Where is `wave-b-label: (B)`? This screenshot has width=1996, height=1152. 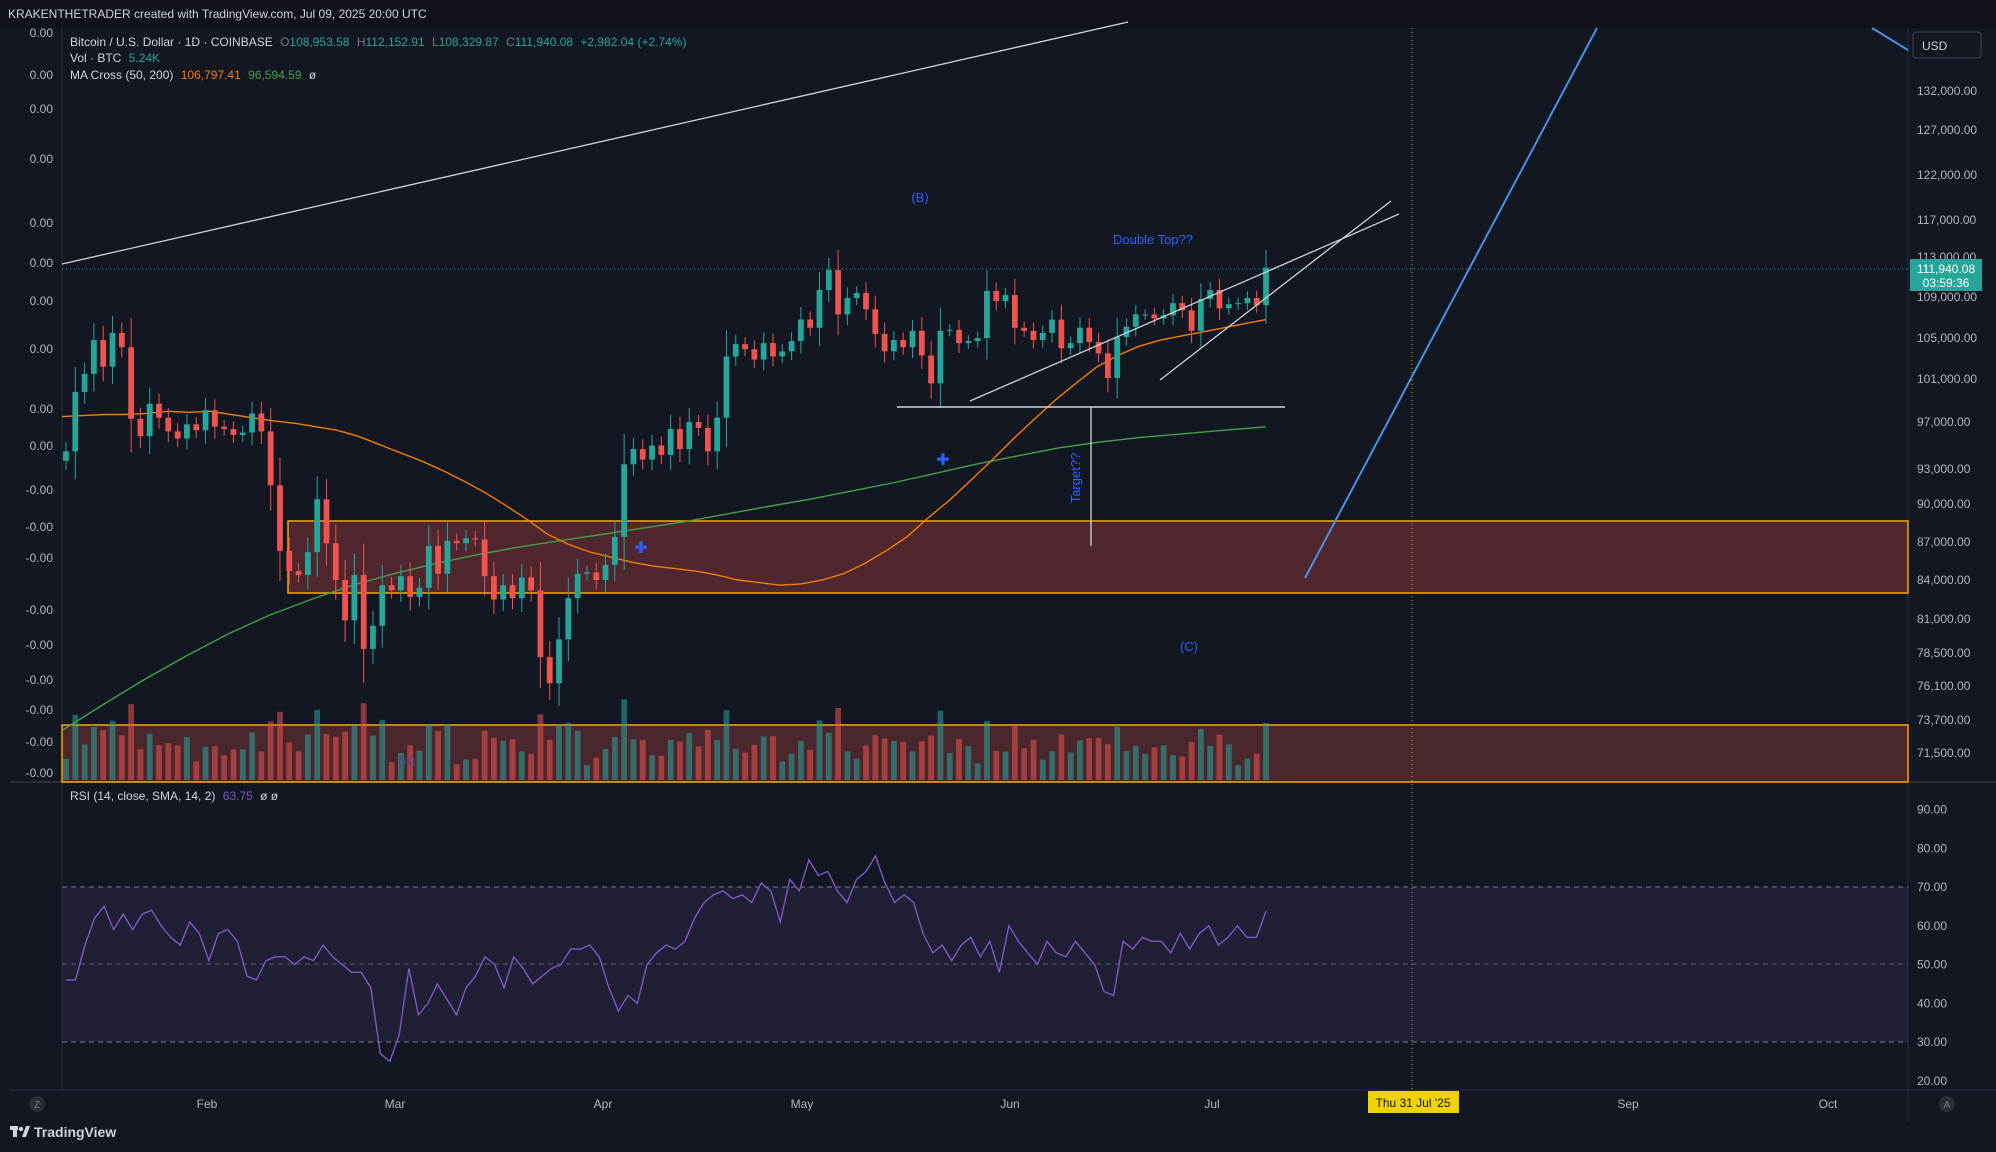
wave-b-label: (B) is located at coordinates (919, 197).